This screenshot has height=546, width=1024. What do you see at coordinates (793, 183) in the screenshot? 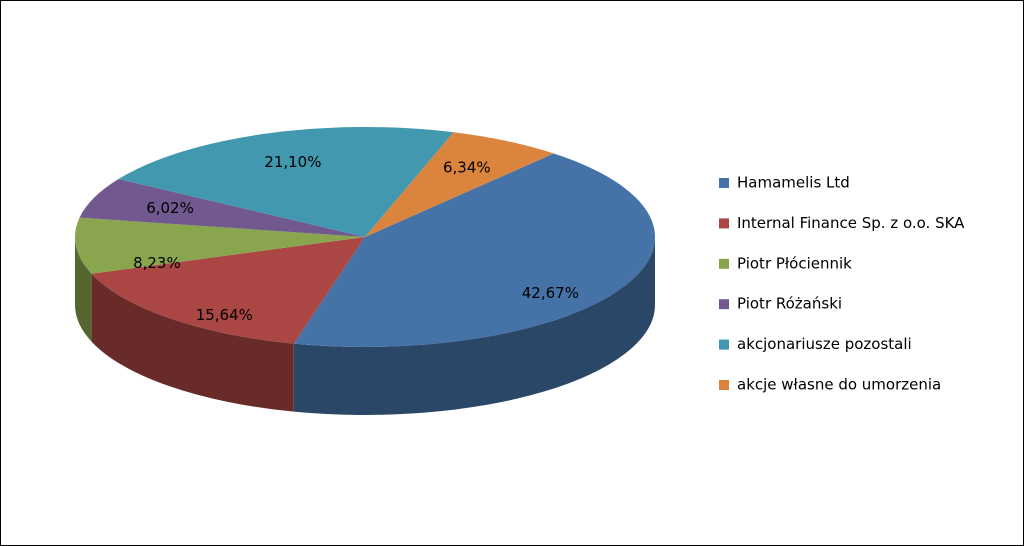
I see `legend-label: Hamamelis Ltd` at bounding box center [793, 183].